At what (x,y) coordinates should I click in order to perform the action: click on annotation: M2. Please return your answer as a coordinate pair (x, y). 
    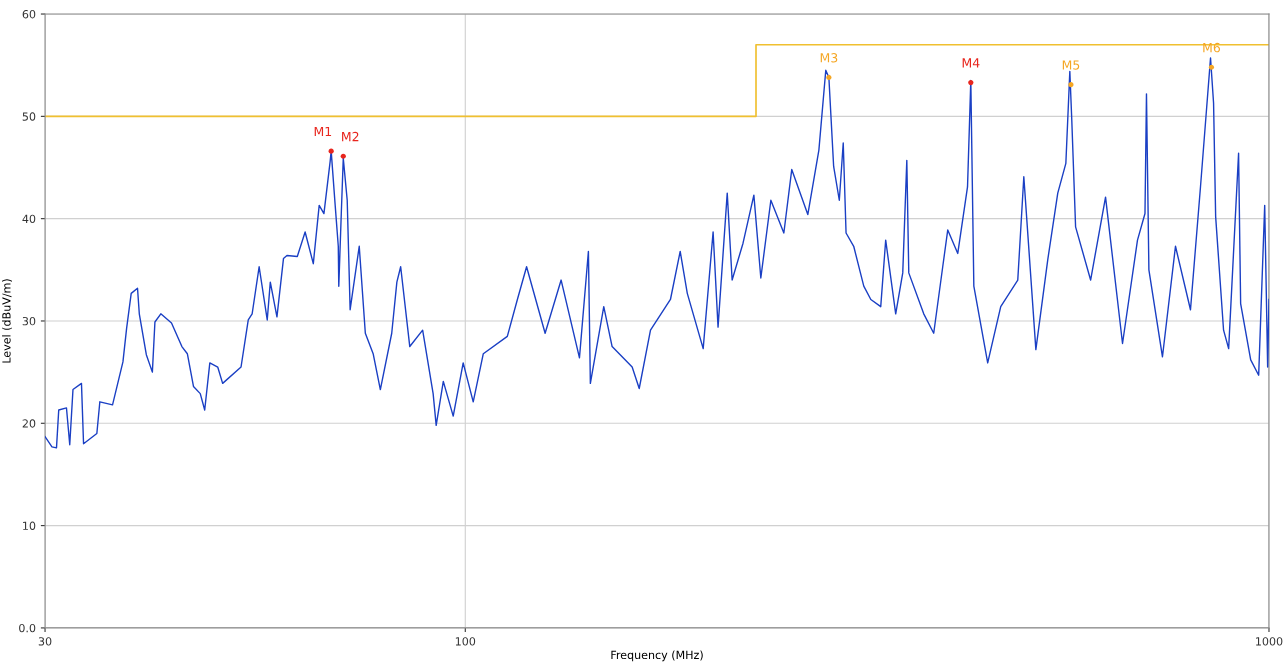
    Looking at the image, I should click on (350, 136).